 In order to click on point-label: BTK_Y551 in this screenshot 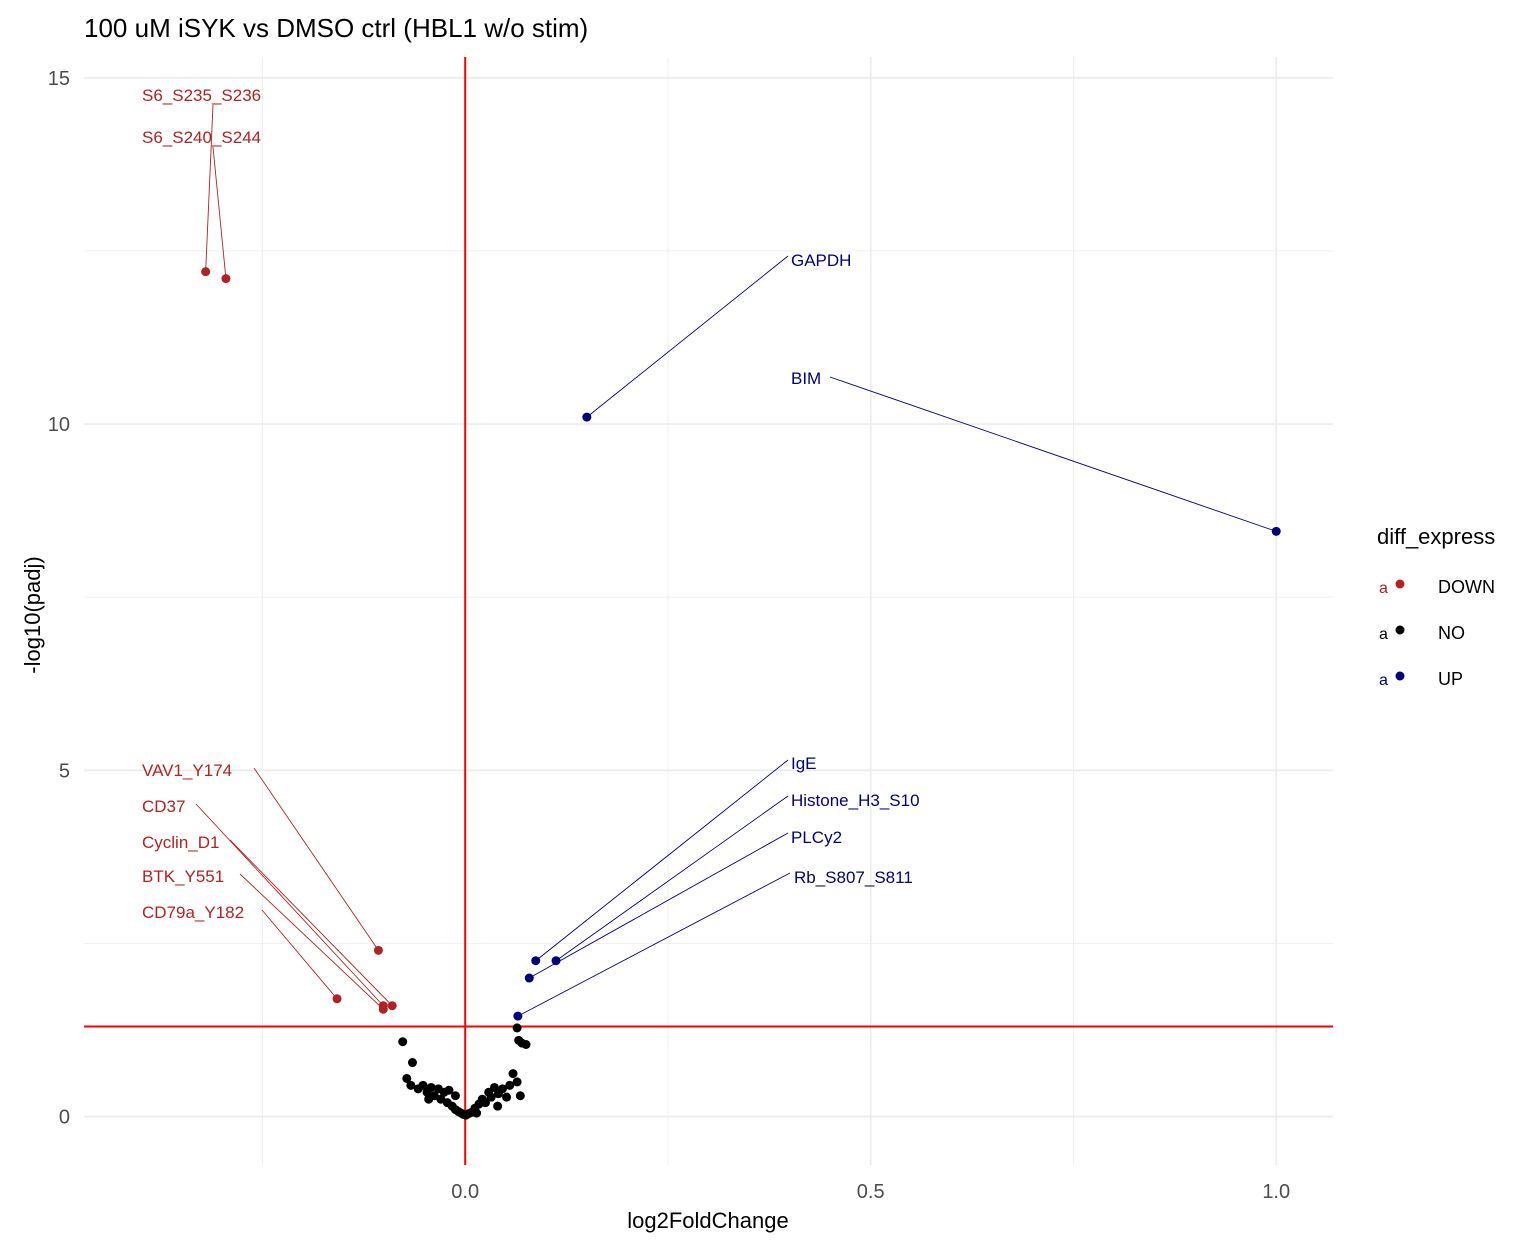, I will do `click(183, 876)`.